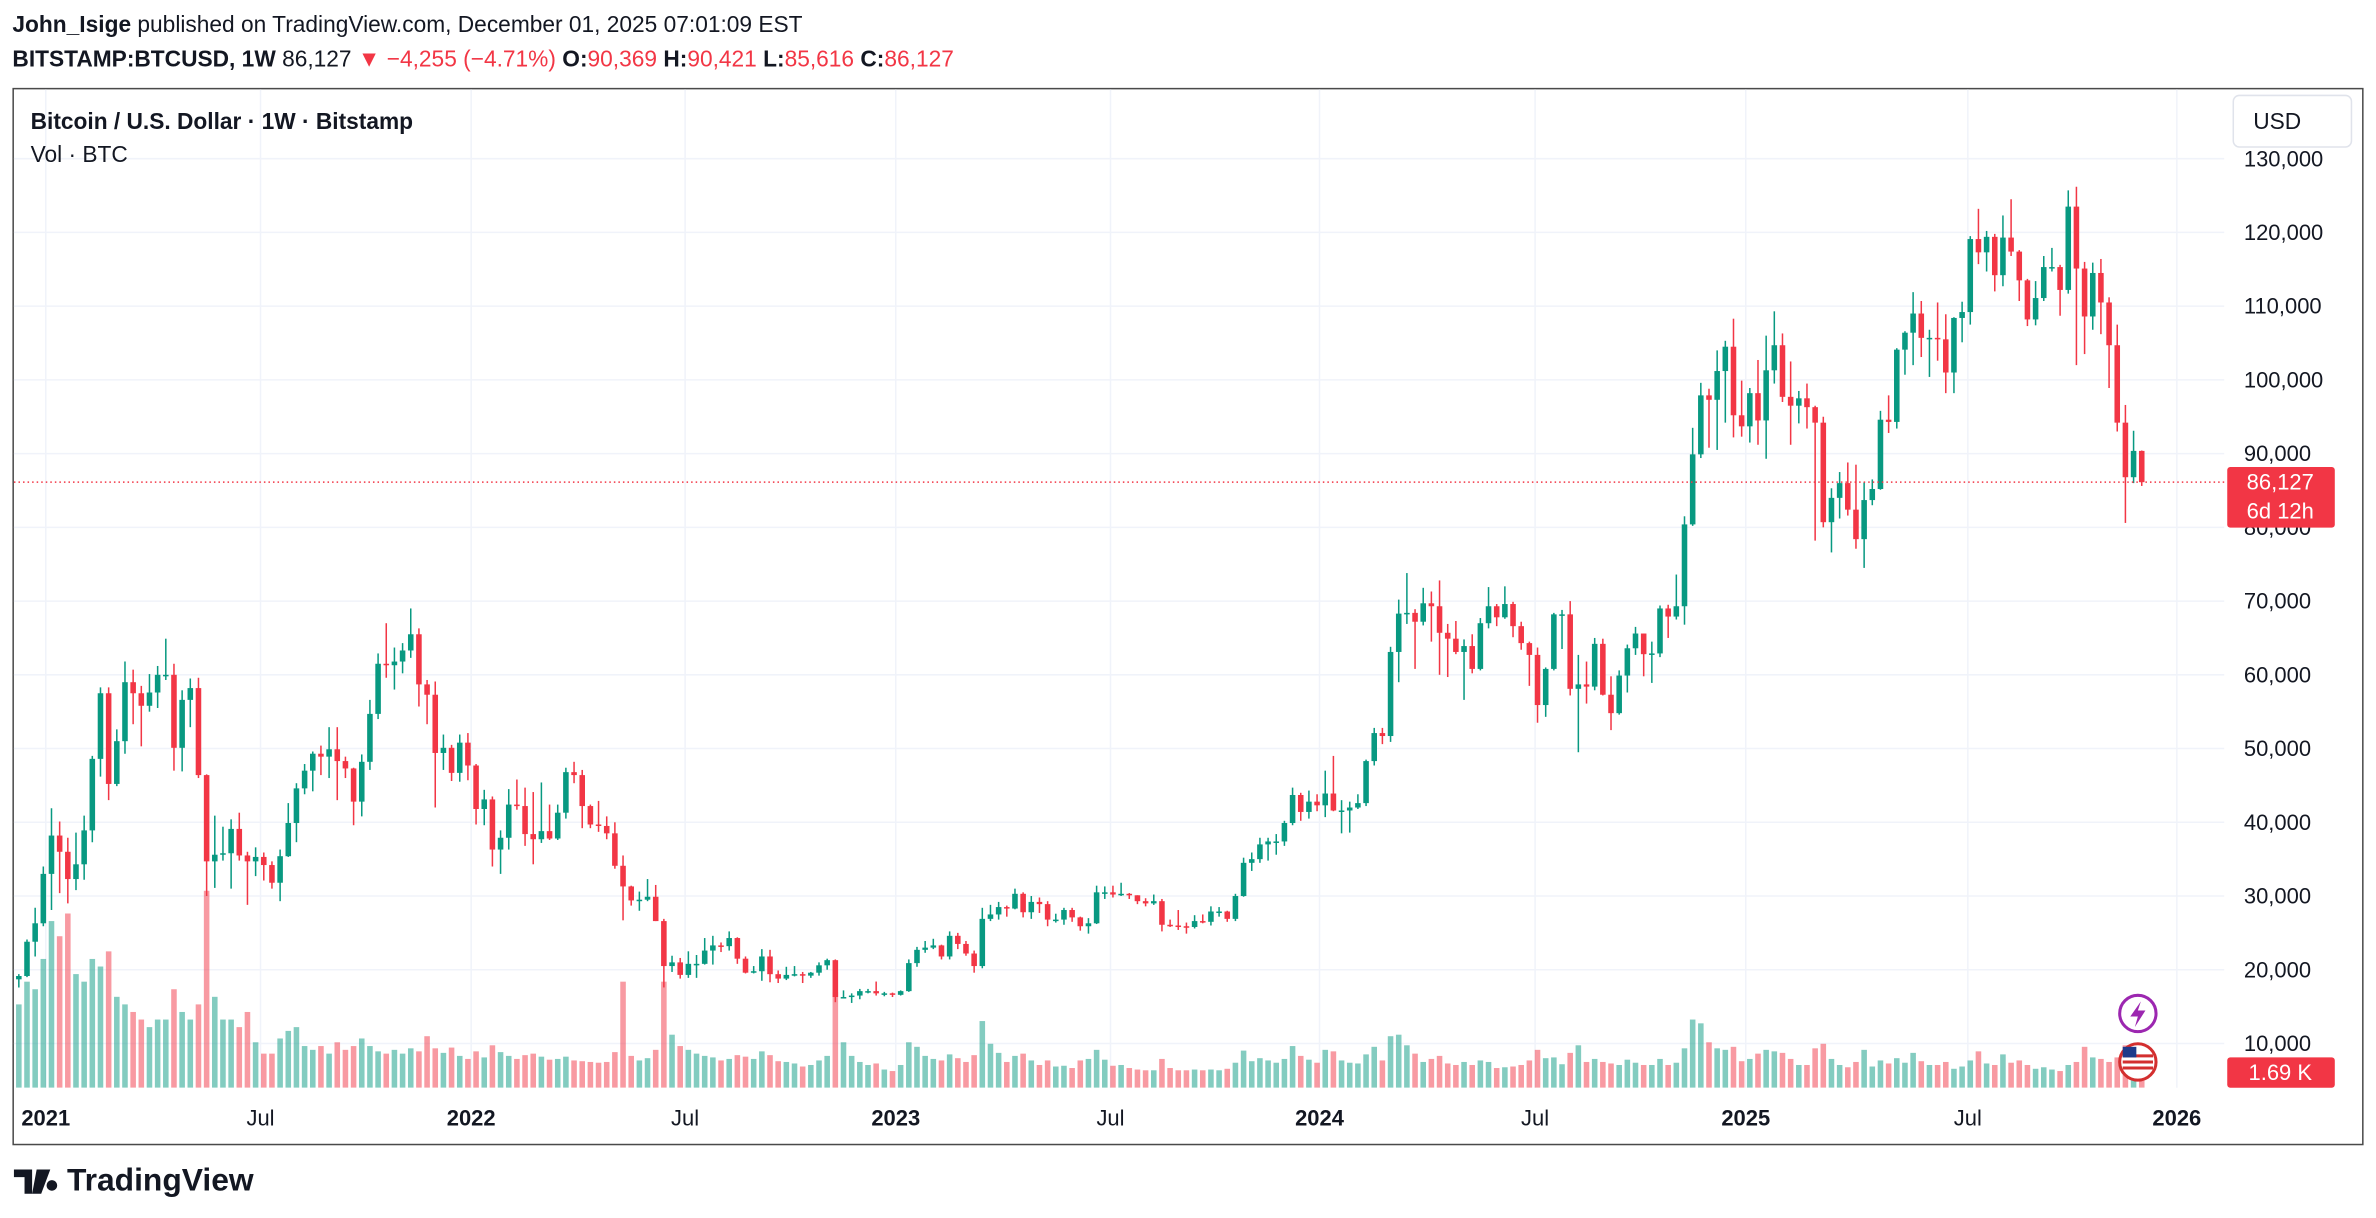 The image size is (2376, 1218). What do you see at coordinates (2277, 748) in the screenshot?
I see `y-tick-label: 50,000` at bounding box center [2277, 748].